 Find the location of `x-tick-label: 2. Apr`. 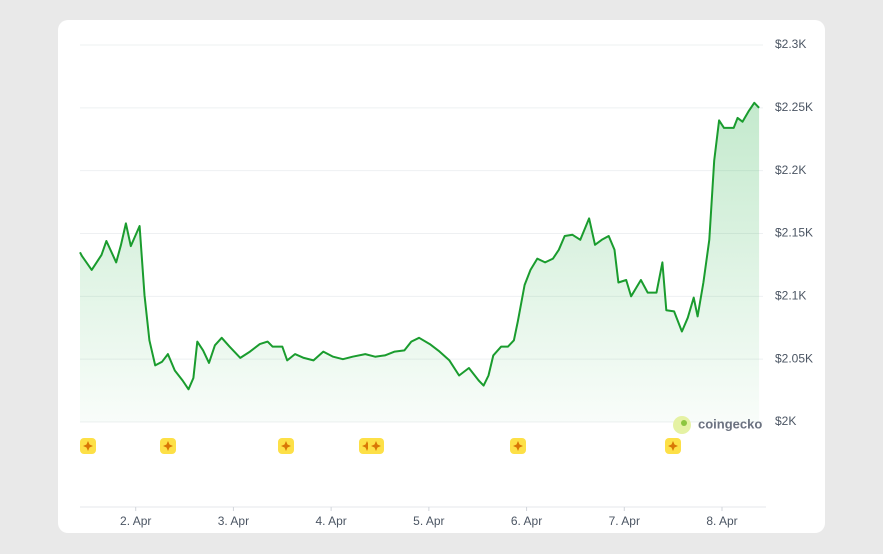

x-tick-label: 2. Apr is located at coordinates (135, 521).